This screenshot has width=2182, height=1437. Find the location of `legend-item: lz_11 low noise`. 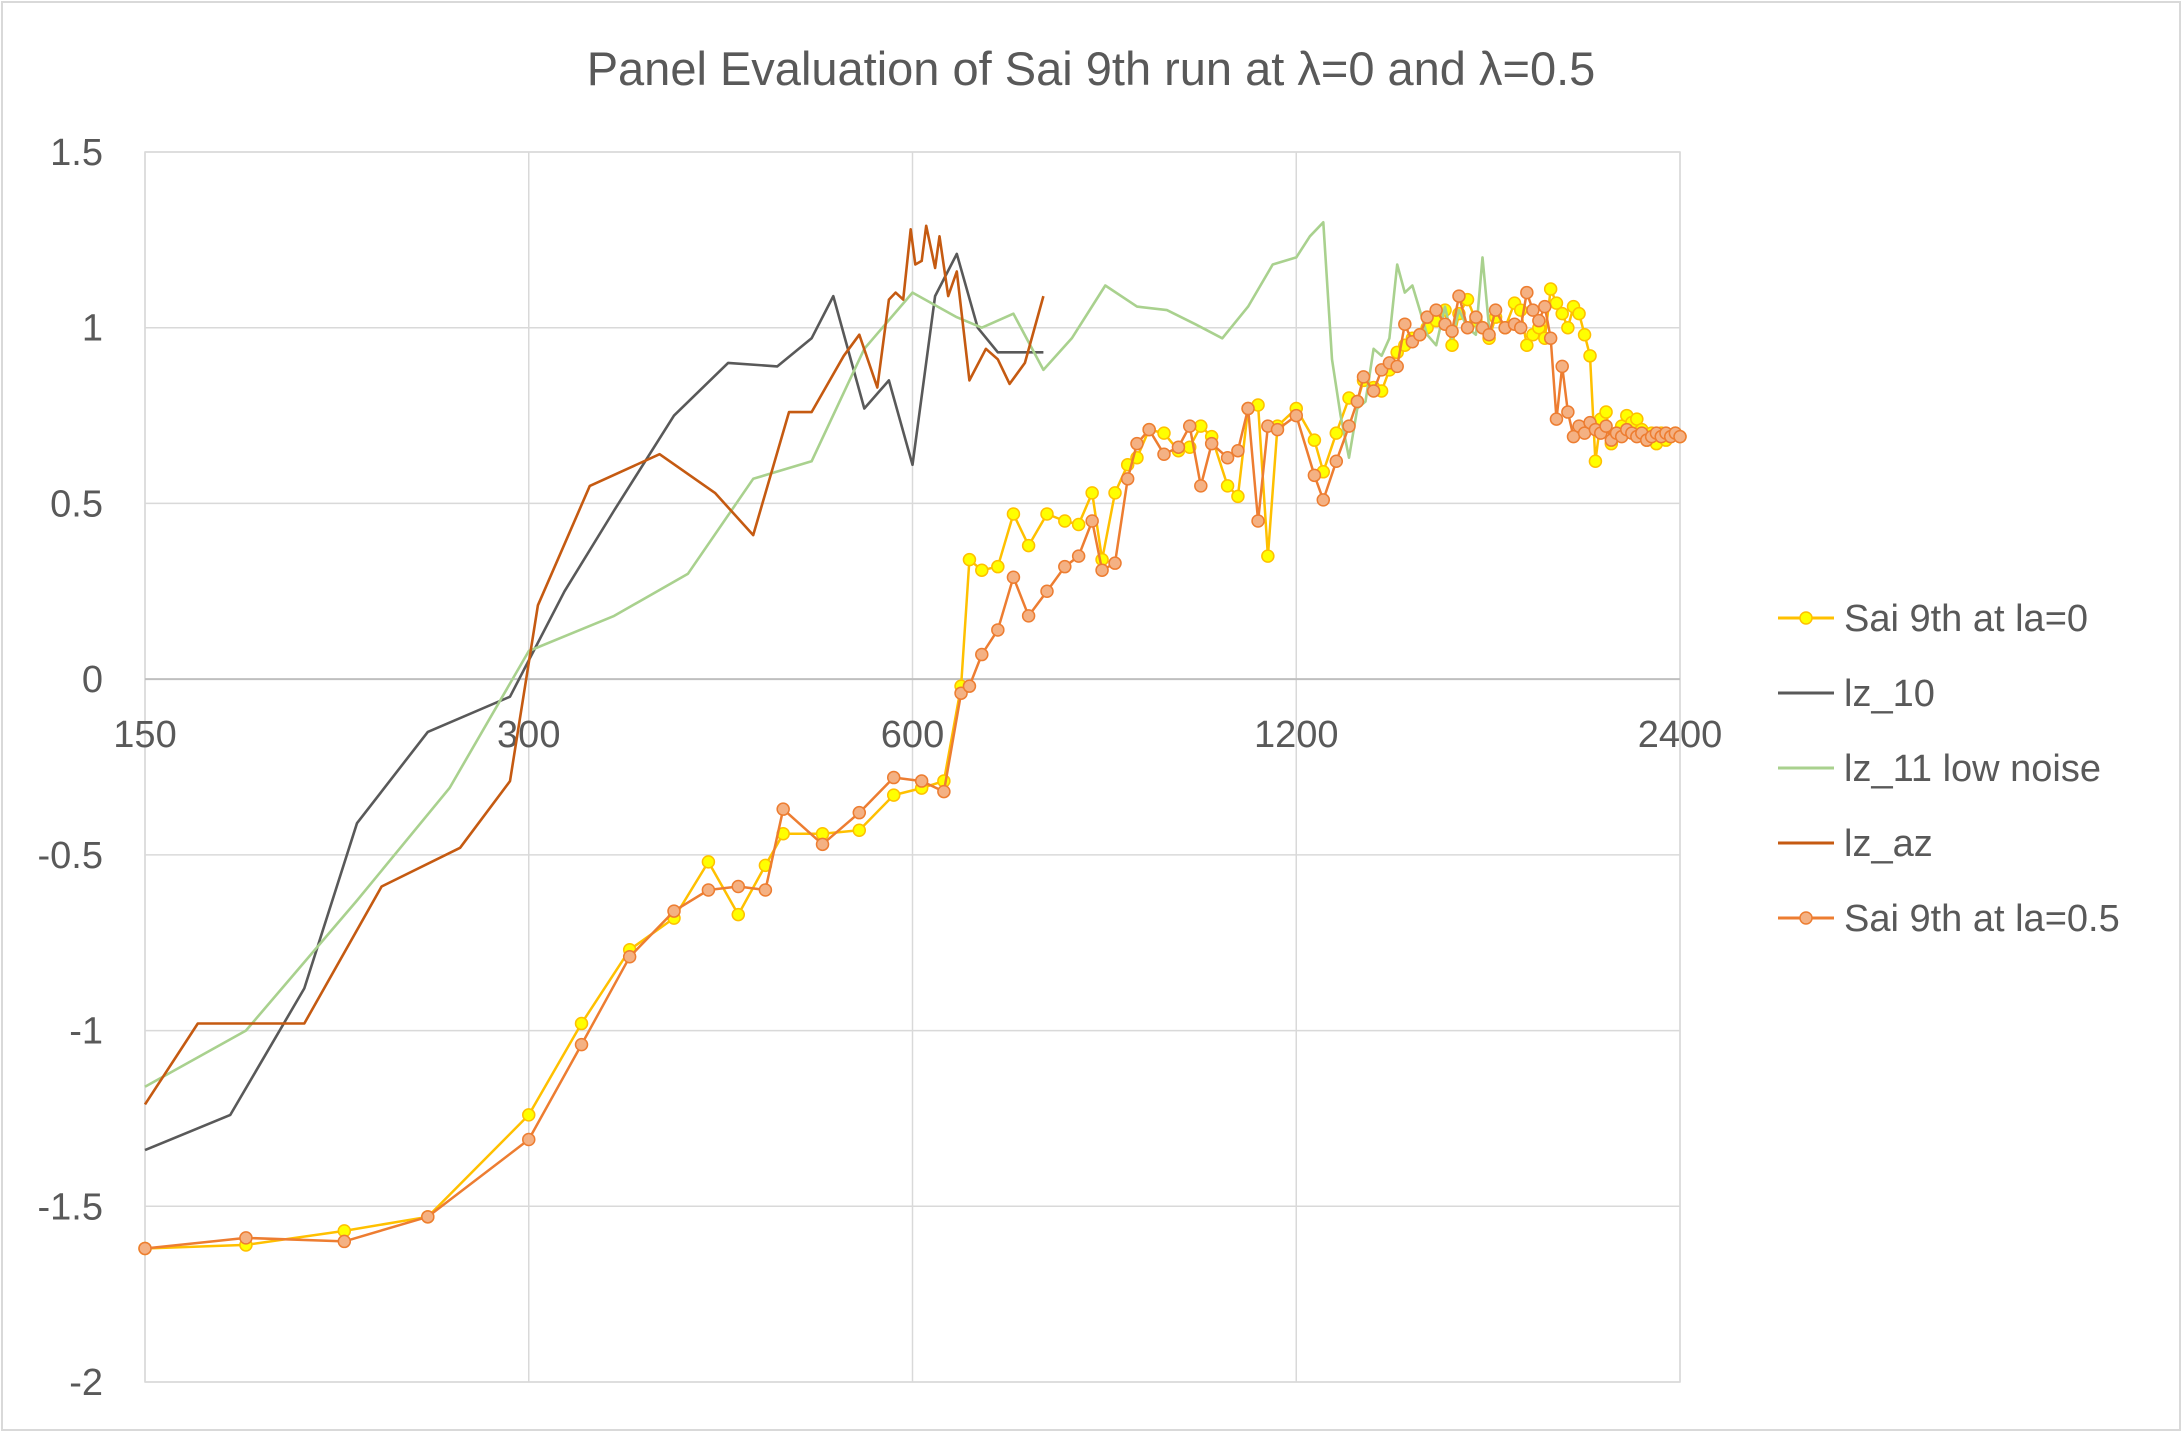

legend-item: lz_11 low noise is located at coordinates (1939, 769).